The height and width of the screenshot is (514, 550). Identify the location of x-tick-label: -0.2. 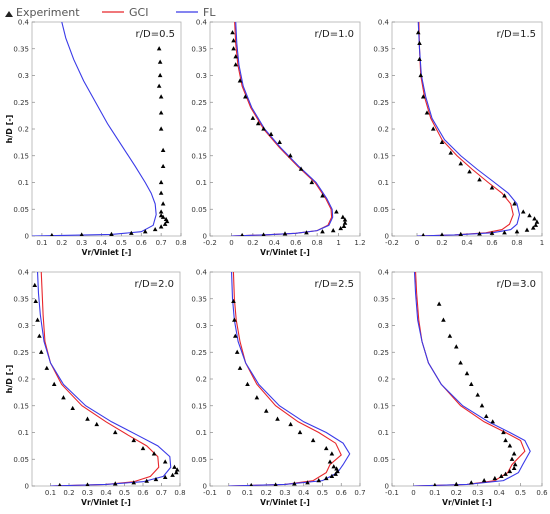
(392, 243).